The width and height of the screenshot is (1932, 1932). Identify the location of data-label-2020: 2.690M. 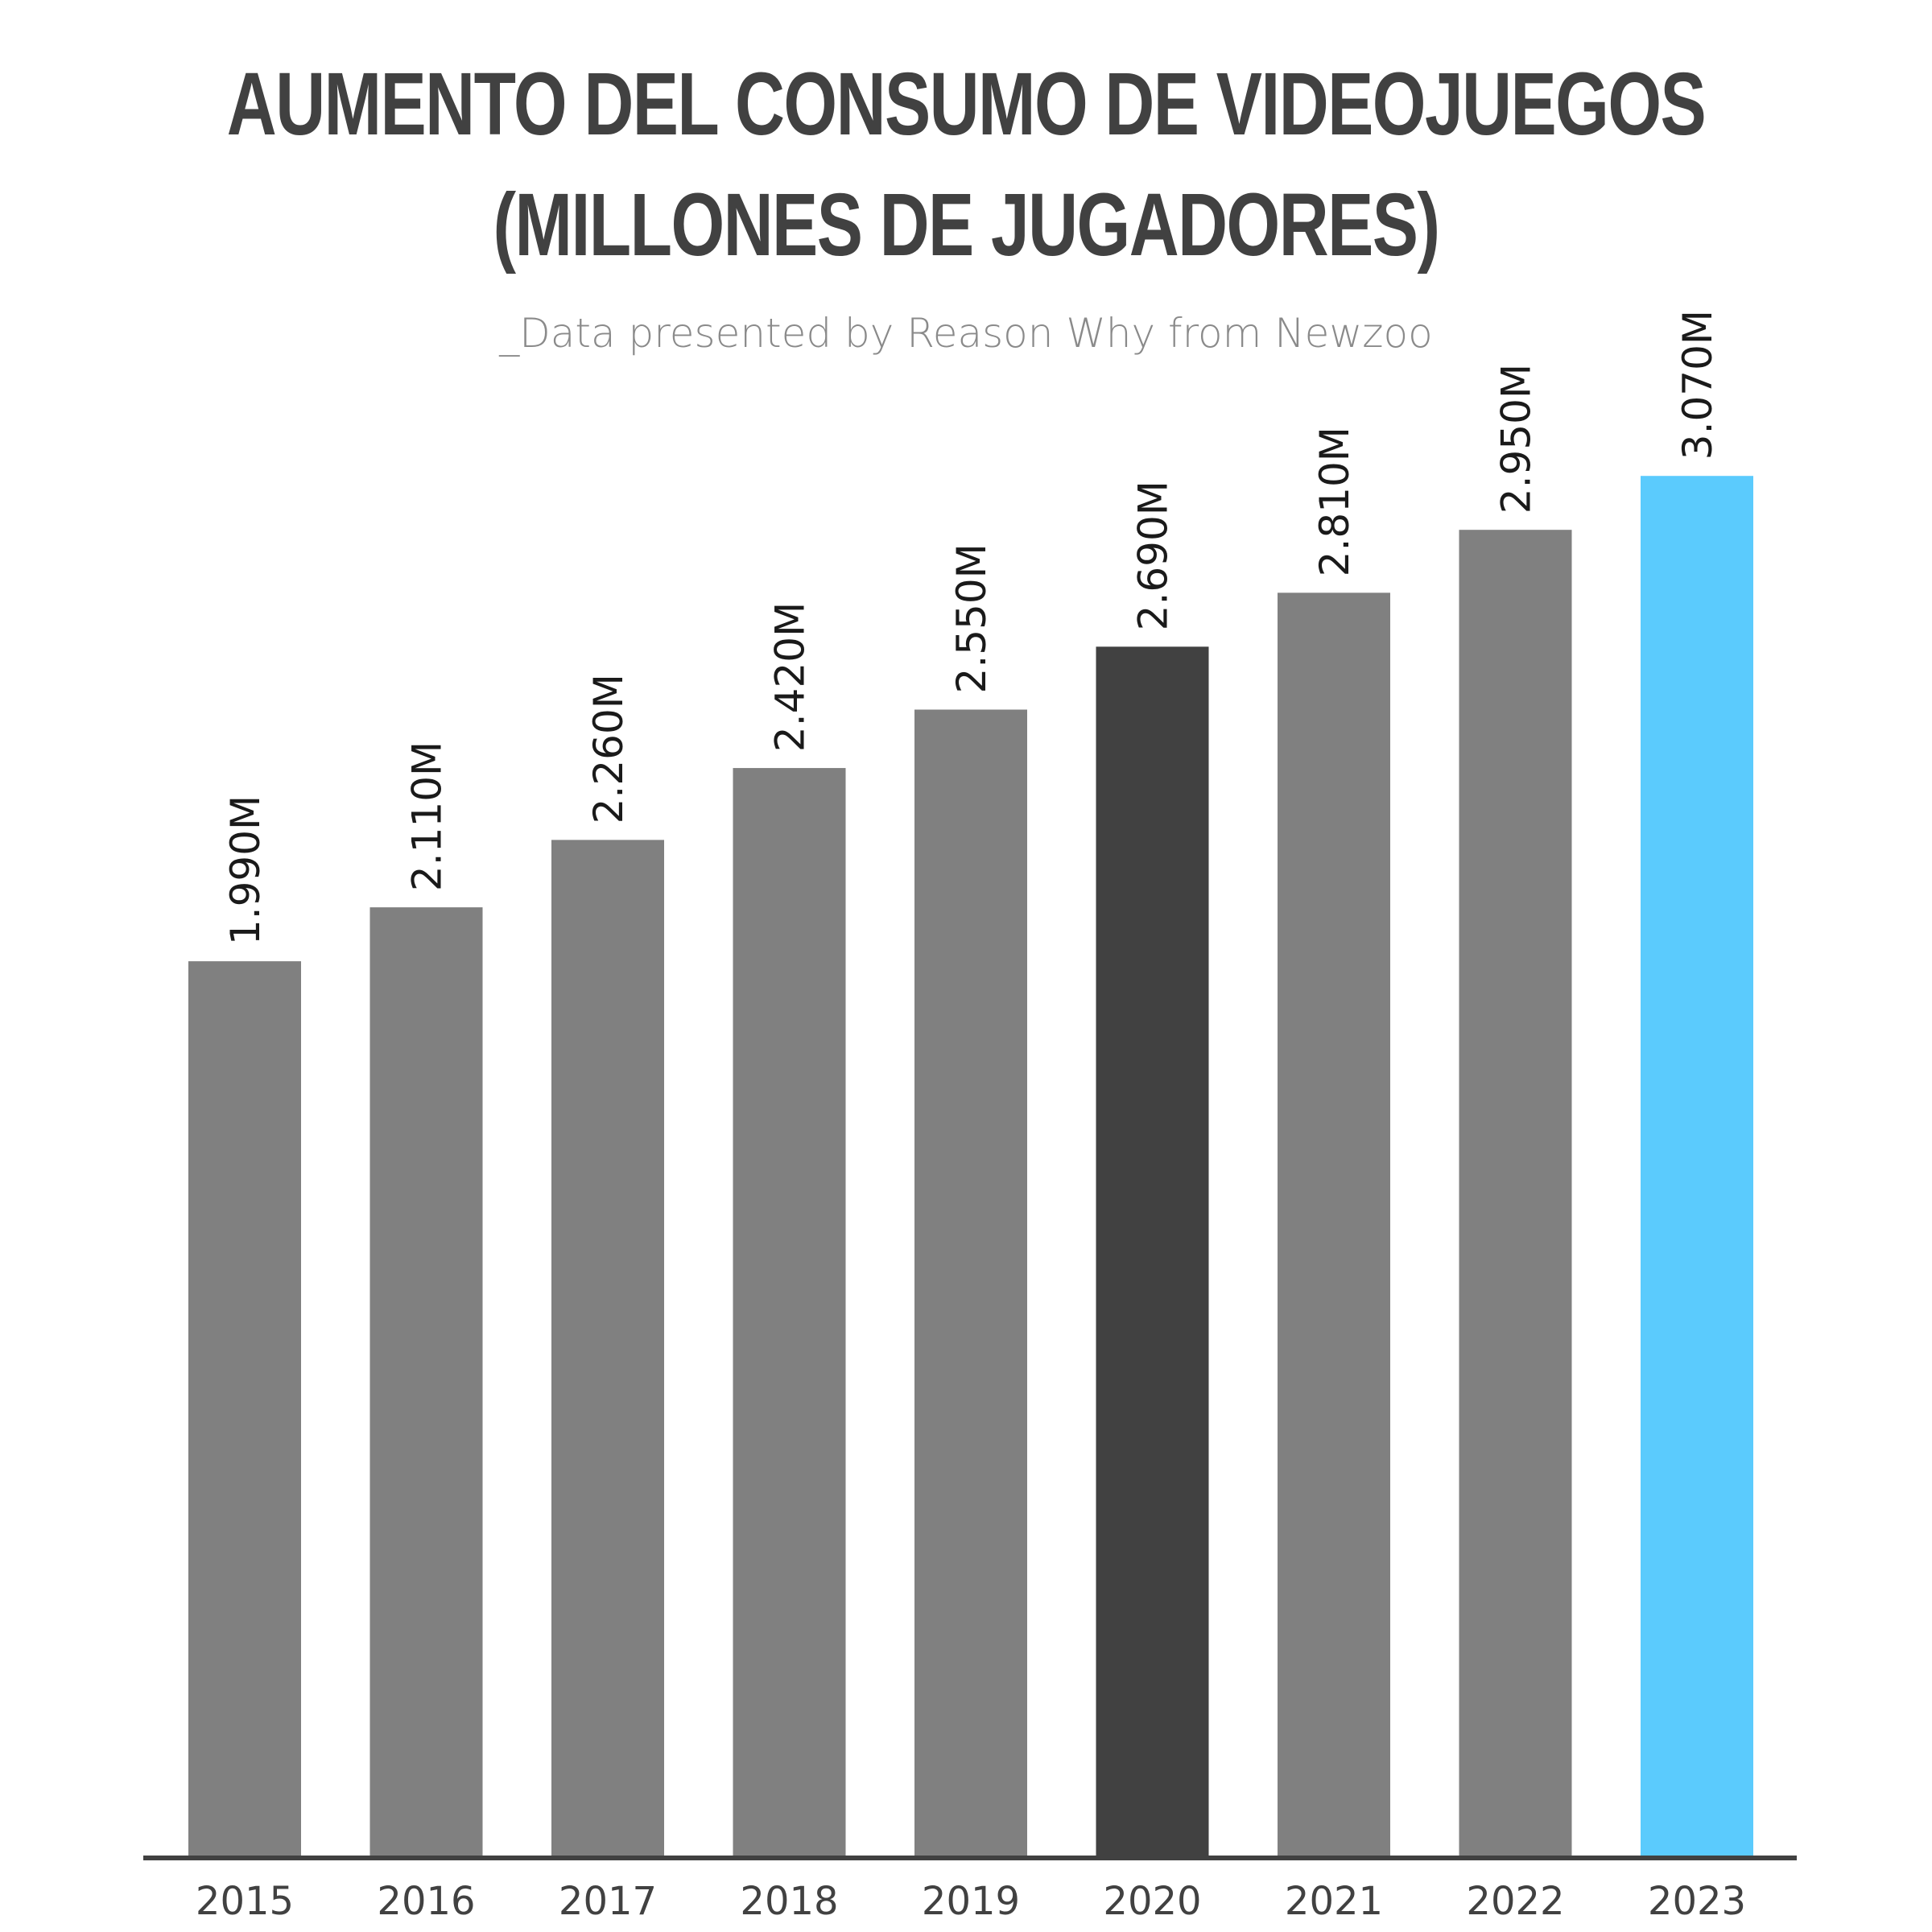
(1153, 555).